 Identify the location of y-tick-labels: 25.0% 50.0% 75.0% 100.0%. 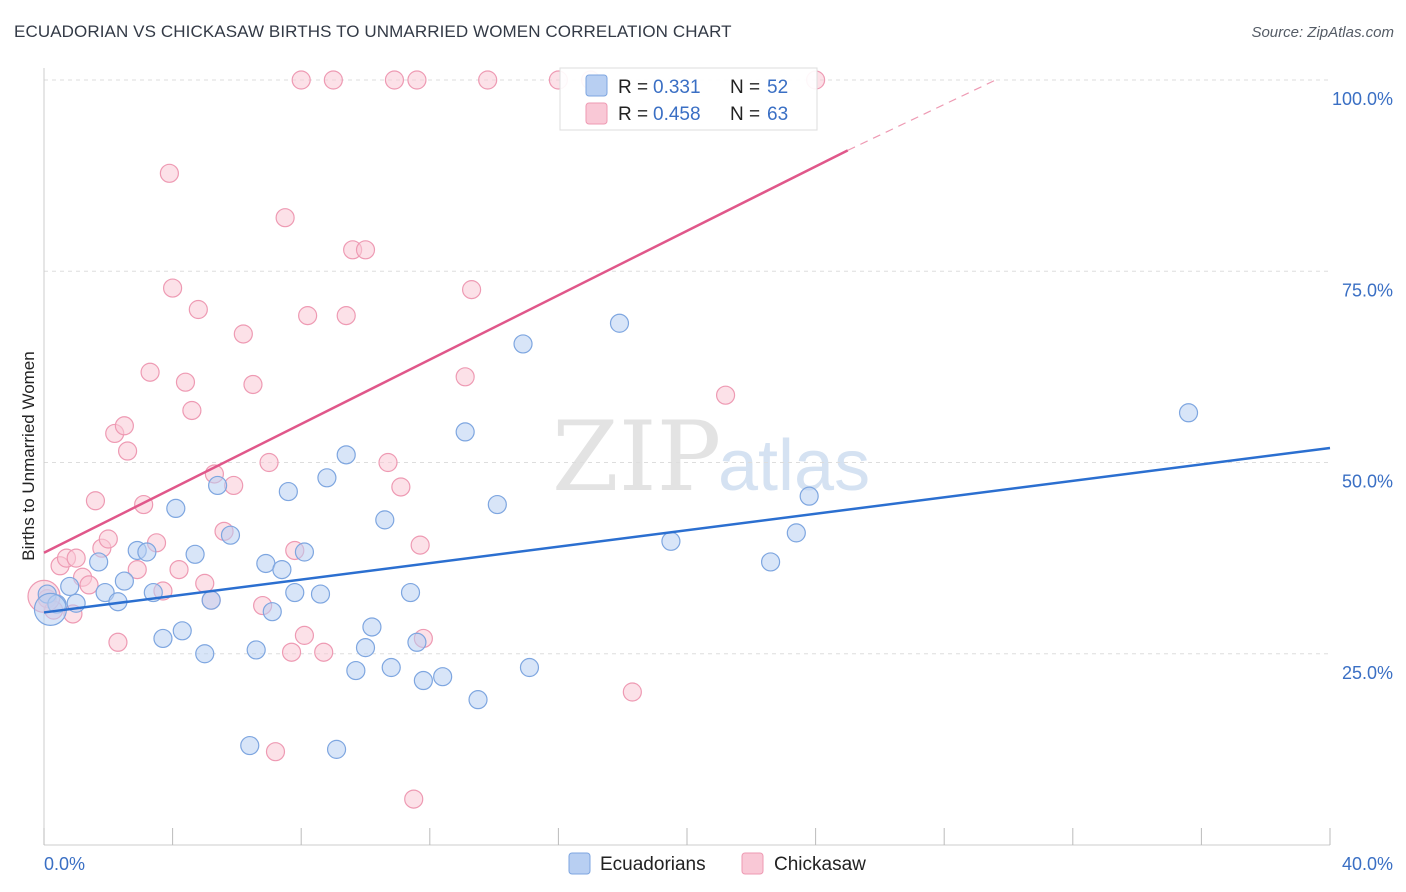
(1362, 386).